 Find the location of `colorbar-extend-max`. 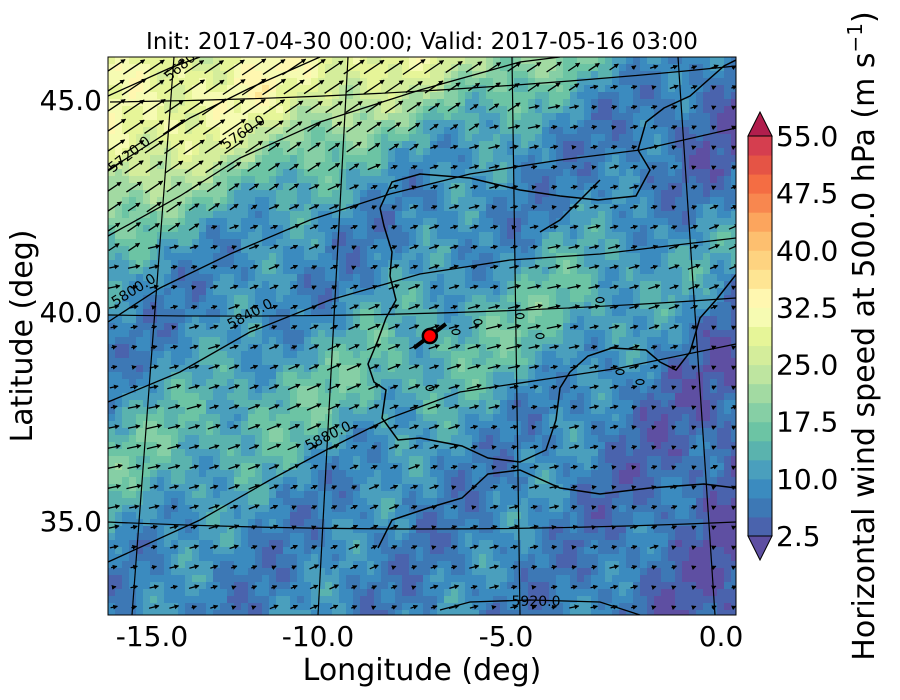

colorbar-extend-max is located at coordinates (760, 123).